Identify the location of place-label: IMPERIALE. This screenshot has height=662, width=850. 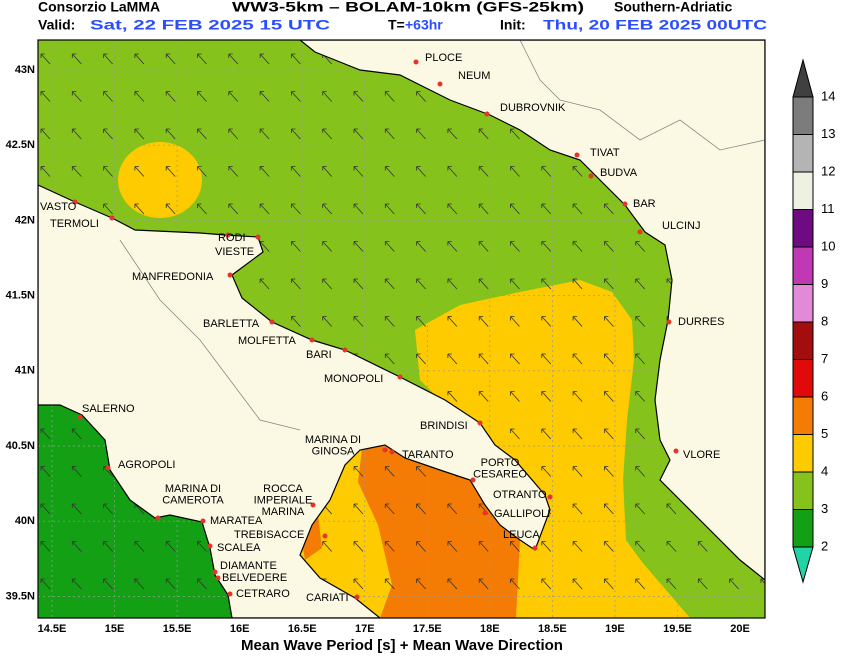
(283, 500).